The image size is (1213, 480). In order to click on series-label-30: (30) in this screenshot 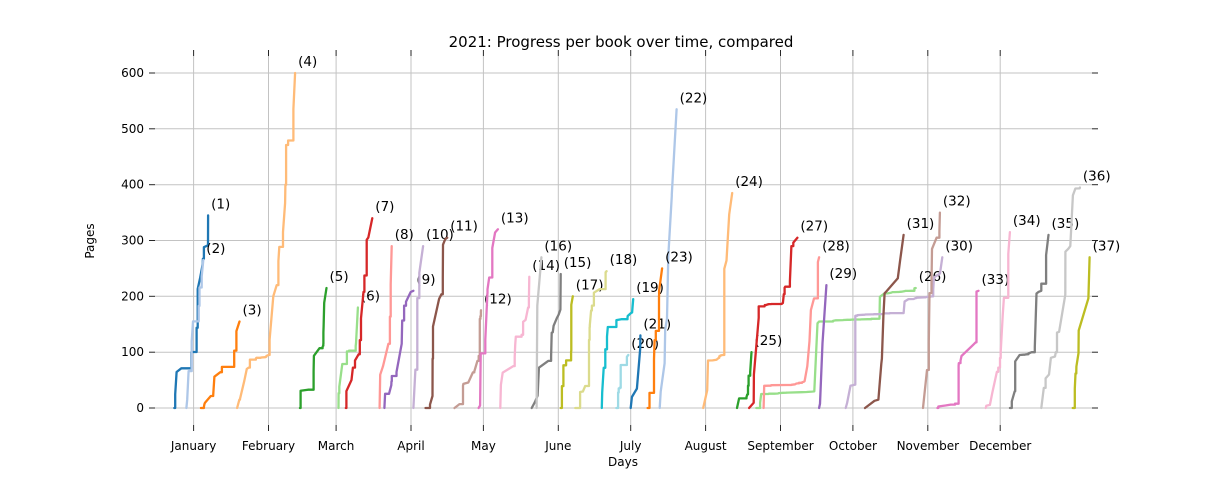, I will do `click(959, 246)`.